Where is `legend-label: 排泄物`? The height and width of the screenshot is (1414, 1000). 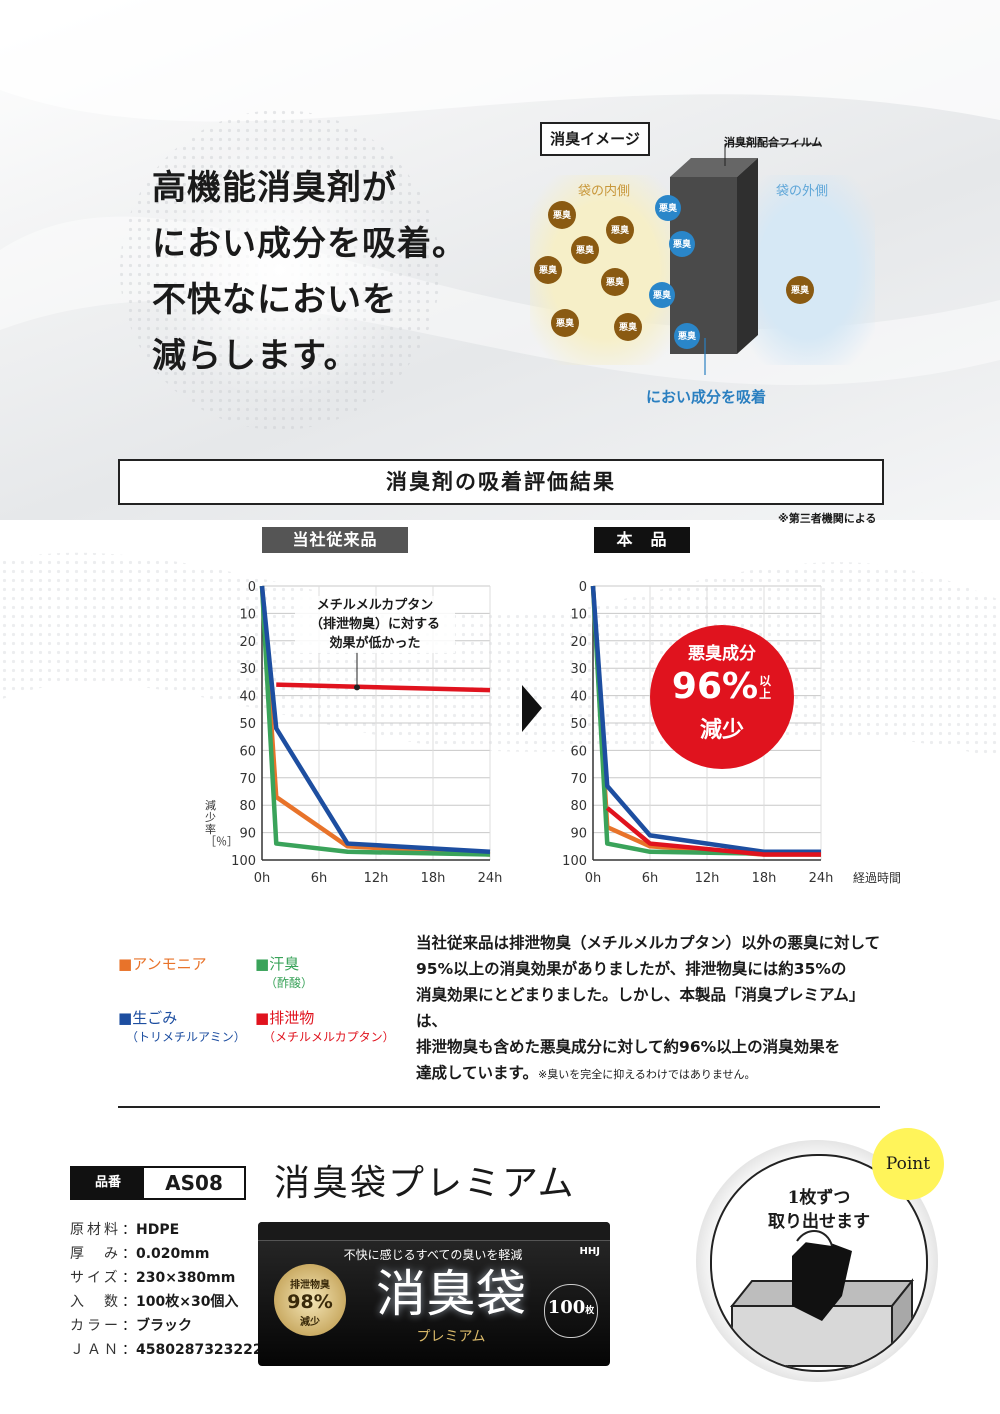 legend-label: 排泄物 is located at coordinates (292, 1018).